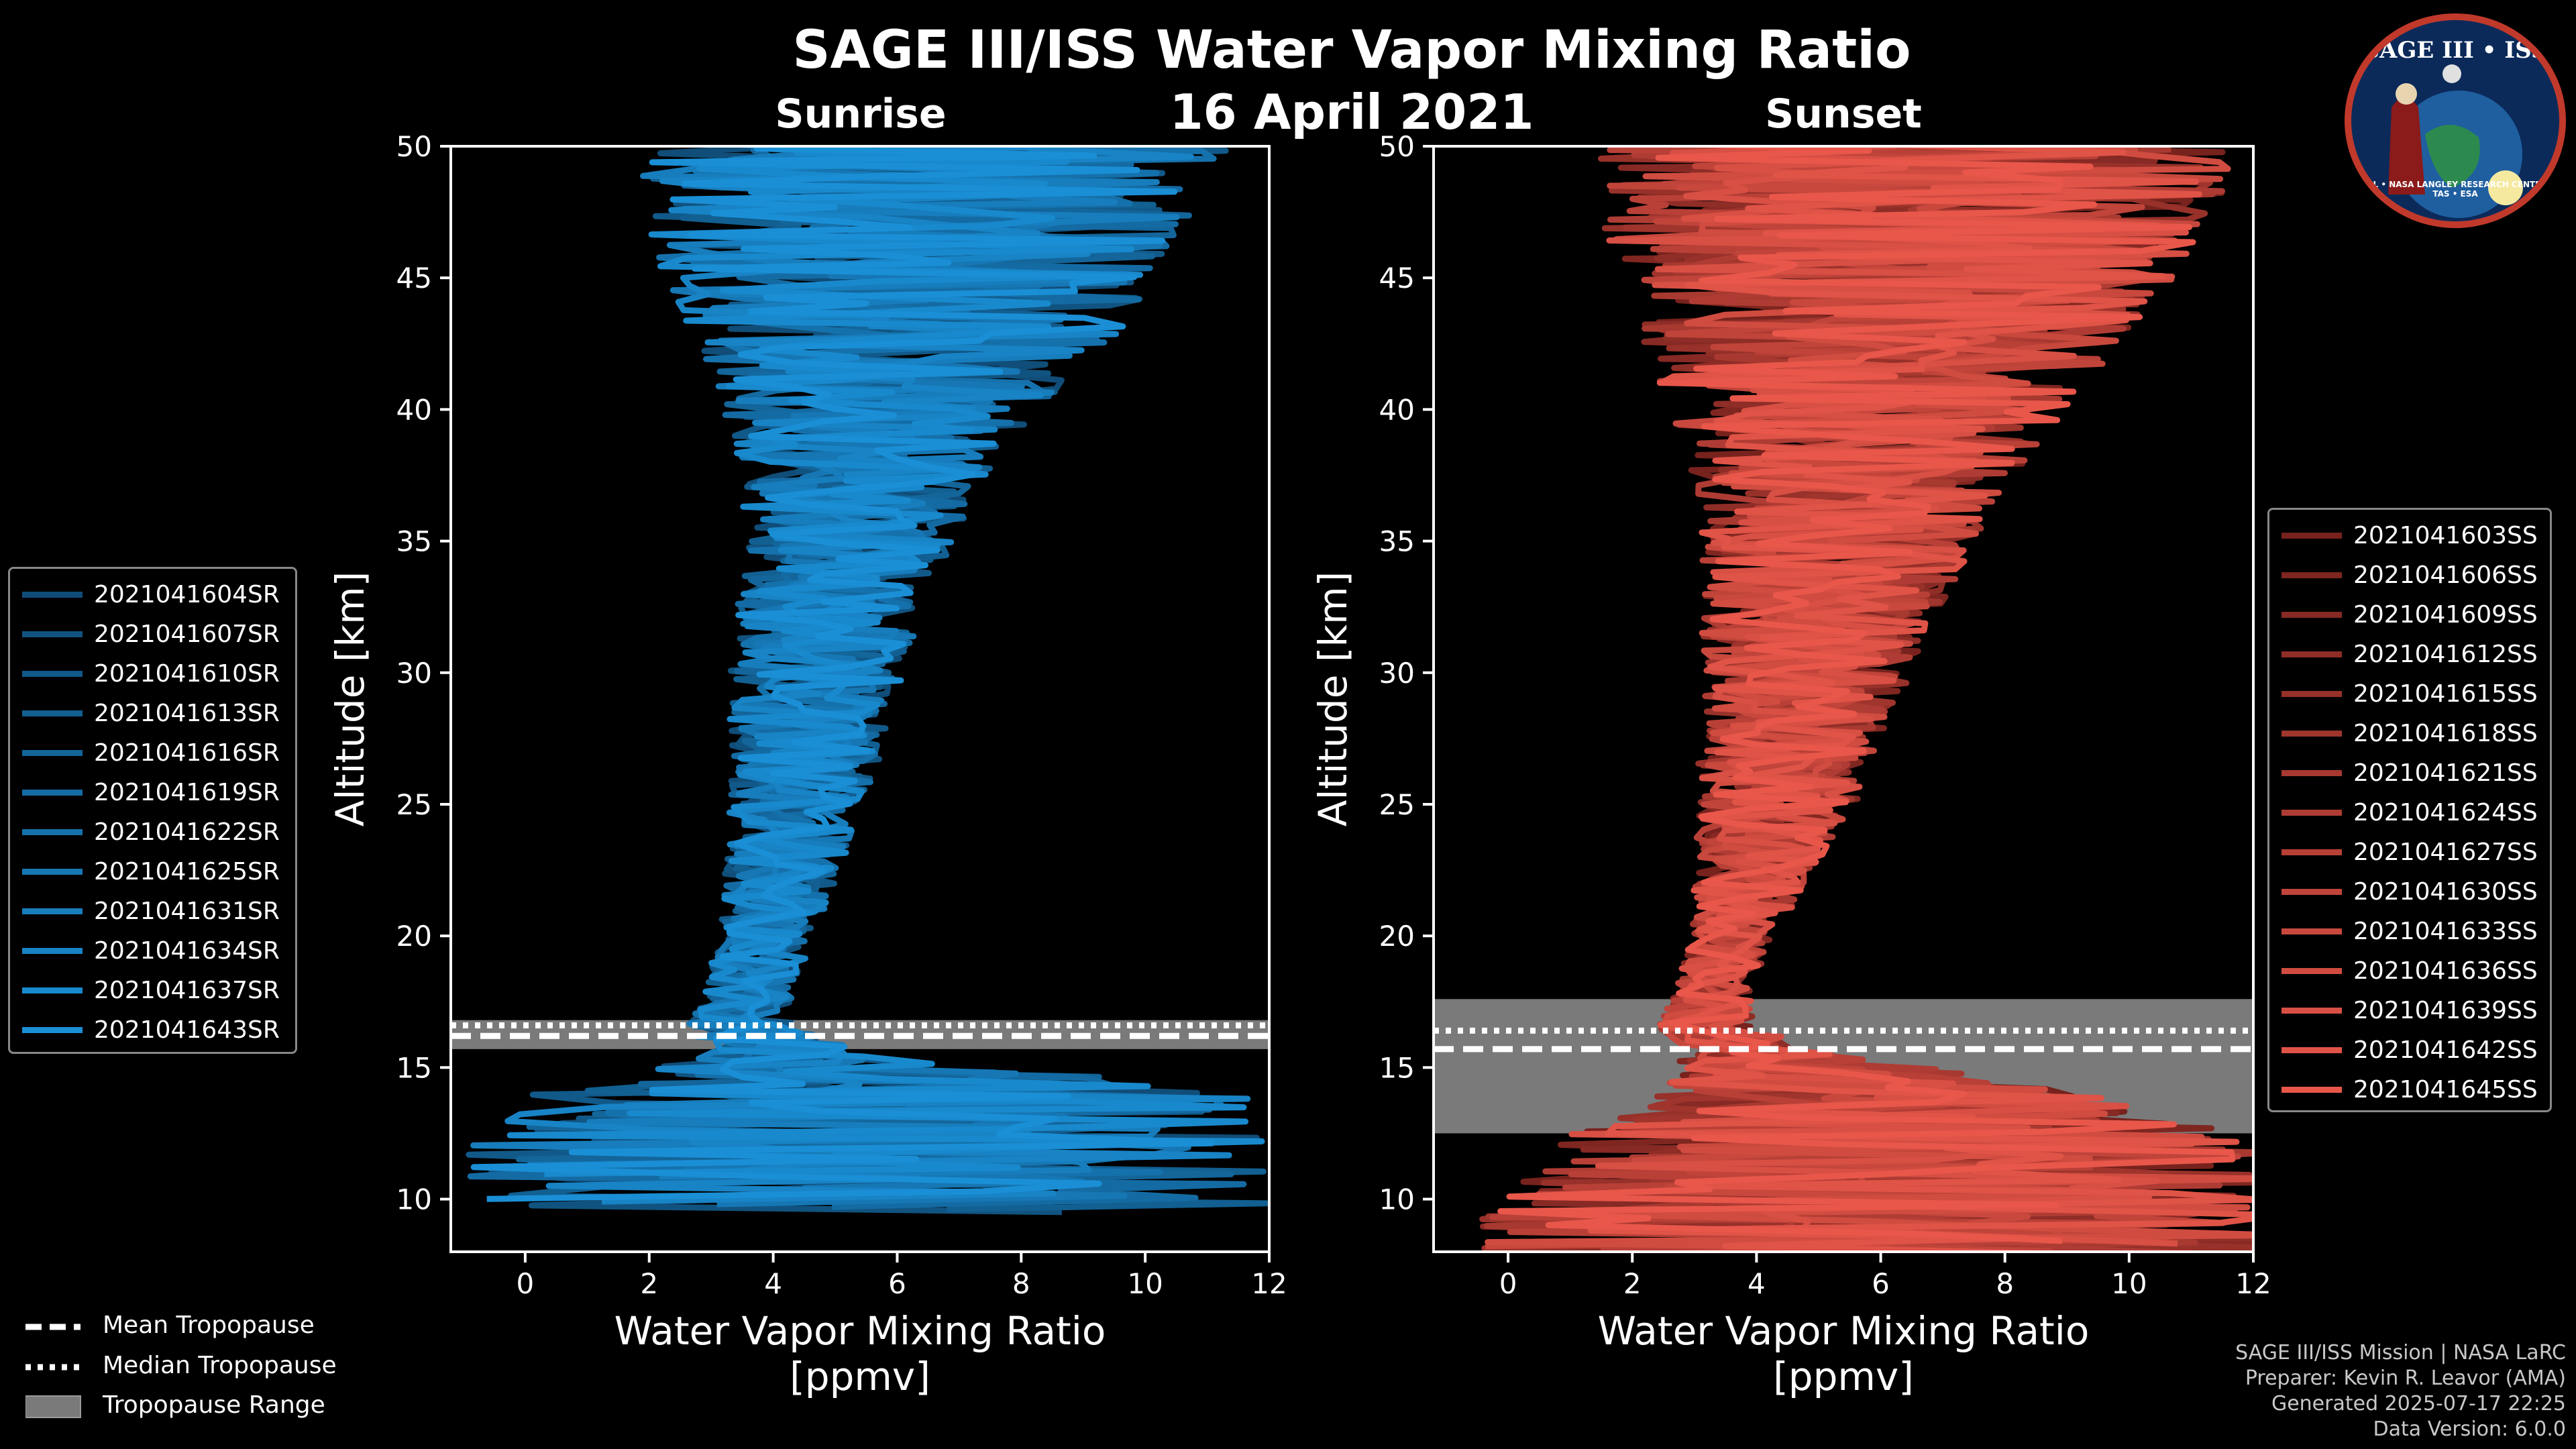 The width and height of the screenshot is (2576, 1449). I want to click on sunrise-x-tick-label: 6, so click(897, 1283).